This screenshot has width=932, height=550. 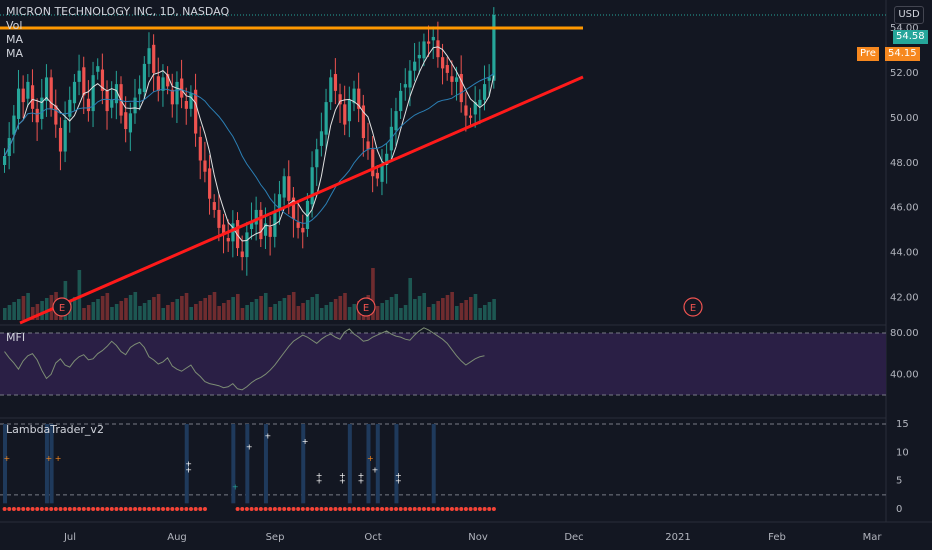 I want to click on volume-legend-label: Vol, so click(x=14, y=25).